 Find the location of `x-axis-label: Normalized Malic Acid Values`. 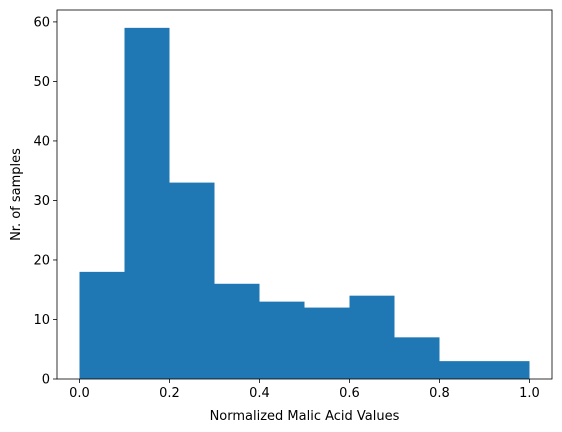

x-axis-label: Normalized Malic Acid Values is located at coordinates (305, 416).